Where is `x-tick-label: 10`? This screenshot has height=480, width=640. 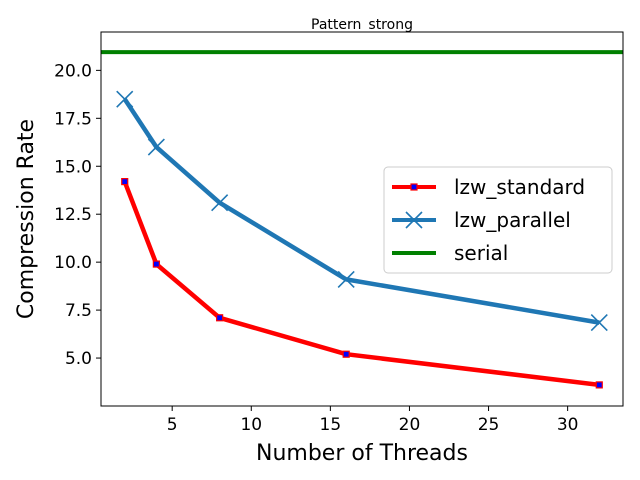
x-tick-label: 10 is located at coordinates (251, 425).